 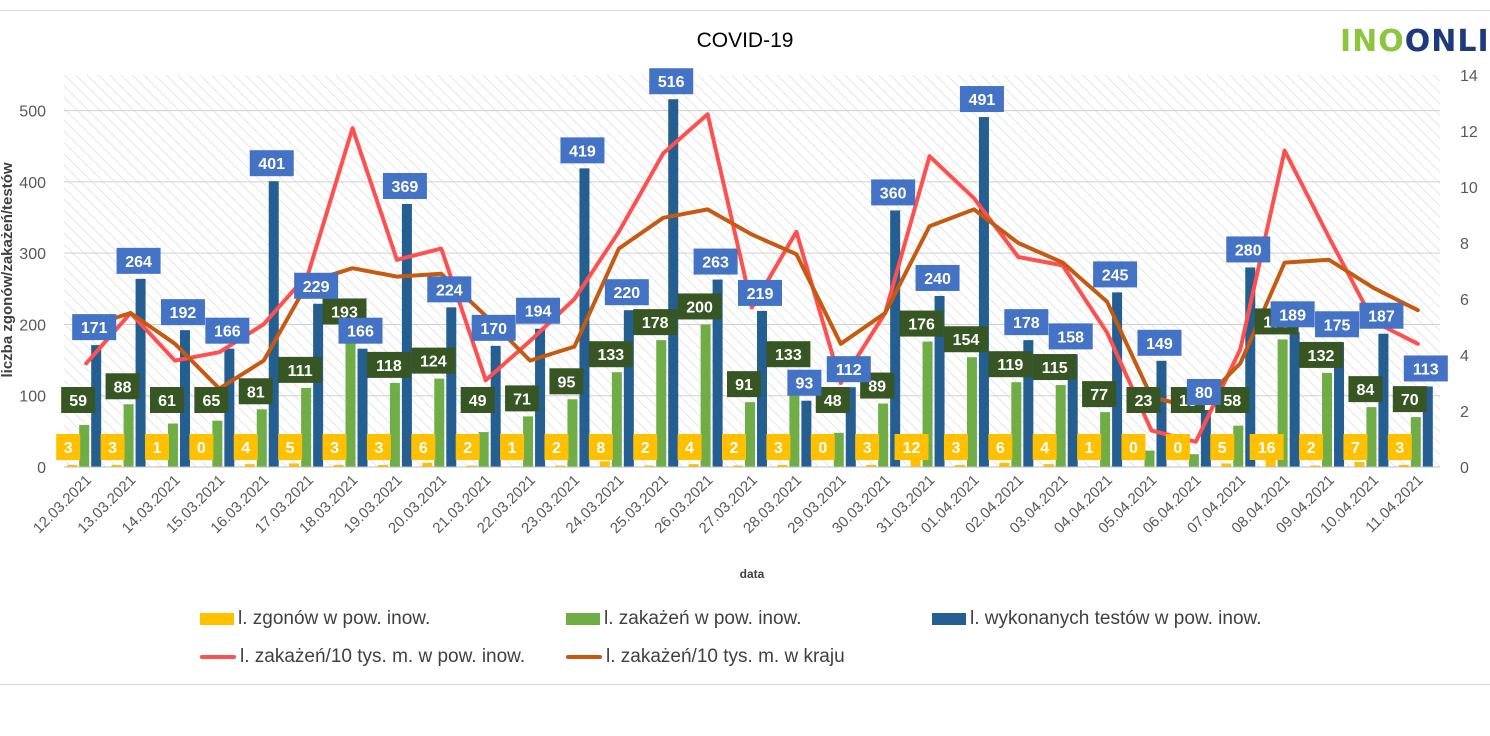 I want to click on label-tests: 245, so click(x=1115, y=274).